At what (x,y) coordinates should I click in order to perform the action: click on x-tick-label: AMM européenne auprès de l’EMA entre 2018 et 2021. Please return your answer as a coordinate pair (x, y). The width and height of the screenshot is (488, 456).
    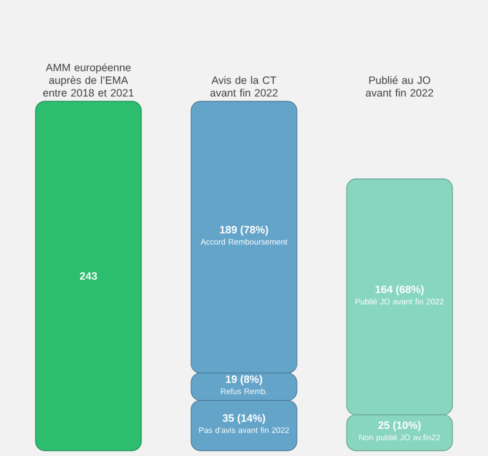
    Looking at the image, I should click on (88, 80).